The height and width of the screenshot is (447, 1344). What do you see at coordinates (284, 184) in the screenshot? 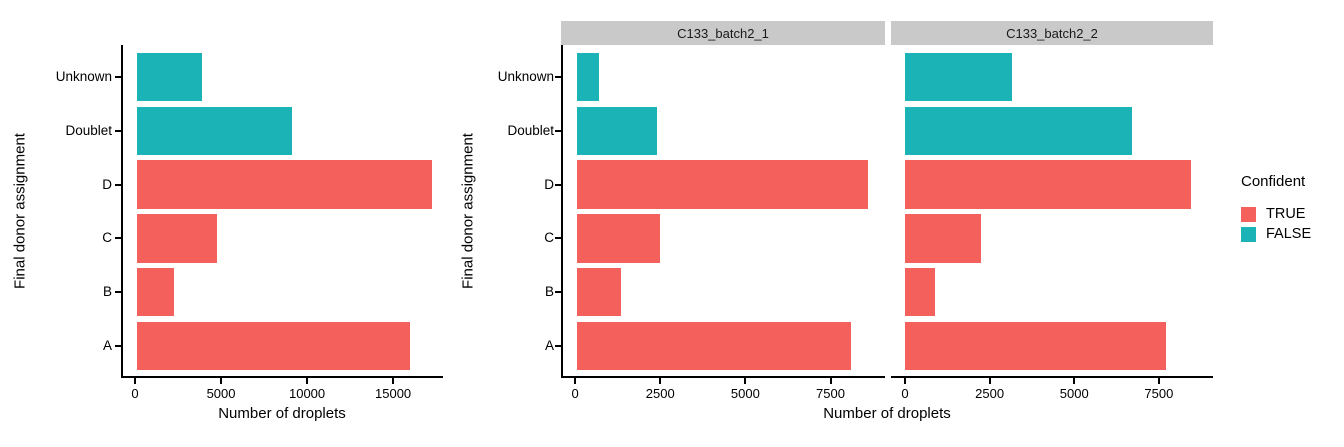
I see `bar-panel0-d` at bounding box center [284, 184].